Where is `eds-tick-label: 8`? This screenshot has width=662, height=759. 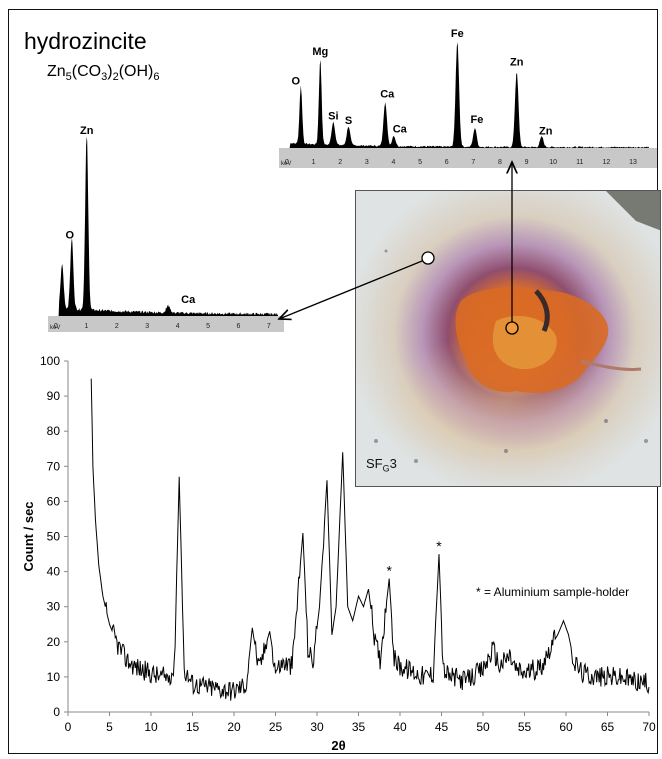
eds-tick-label: 8 is located at coordinates (500, 162).